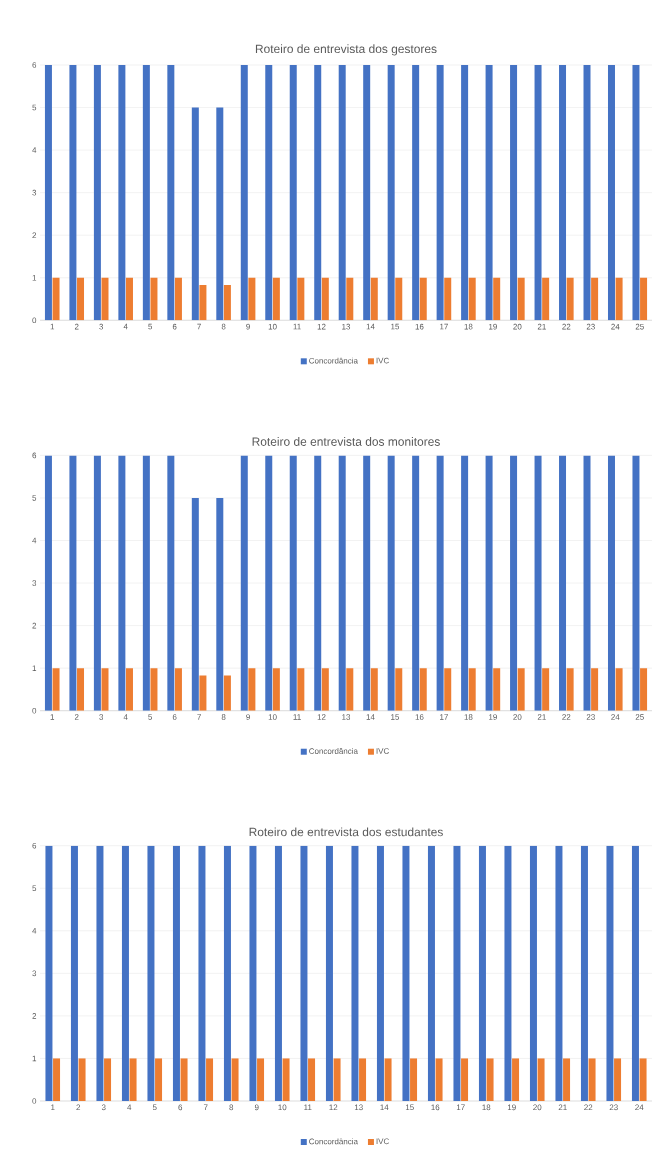 Image resolution: width=660 pixels, height=1171 pixels. Describe the element at coordinates (346, 832) in the screenshot. I see `chart-title: Roteiro de entrevista dos estudantes` at that location.